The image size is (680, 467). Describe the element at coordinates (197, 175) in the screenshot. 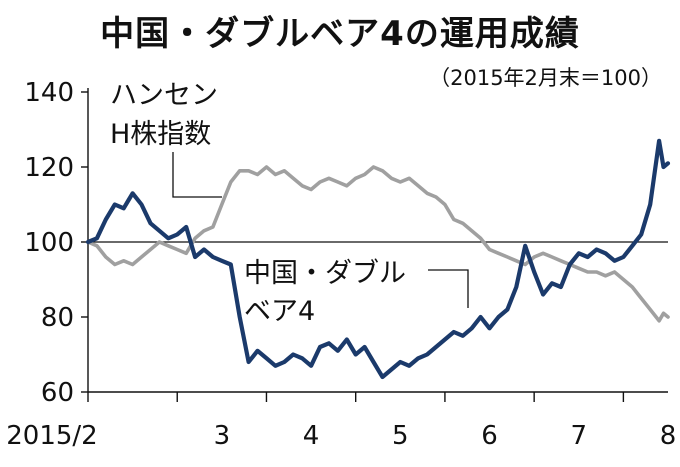

I see `annotation-leader-hang-seng` at that location.